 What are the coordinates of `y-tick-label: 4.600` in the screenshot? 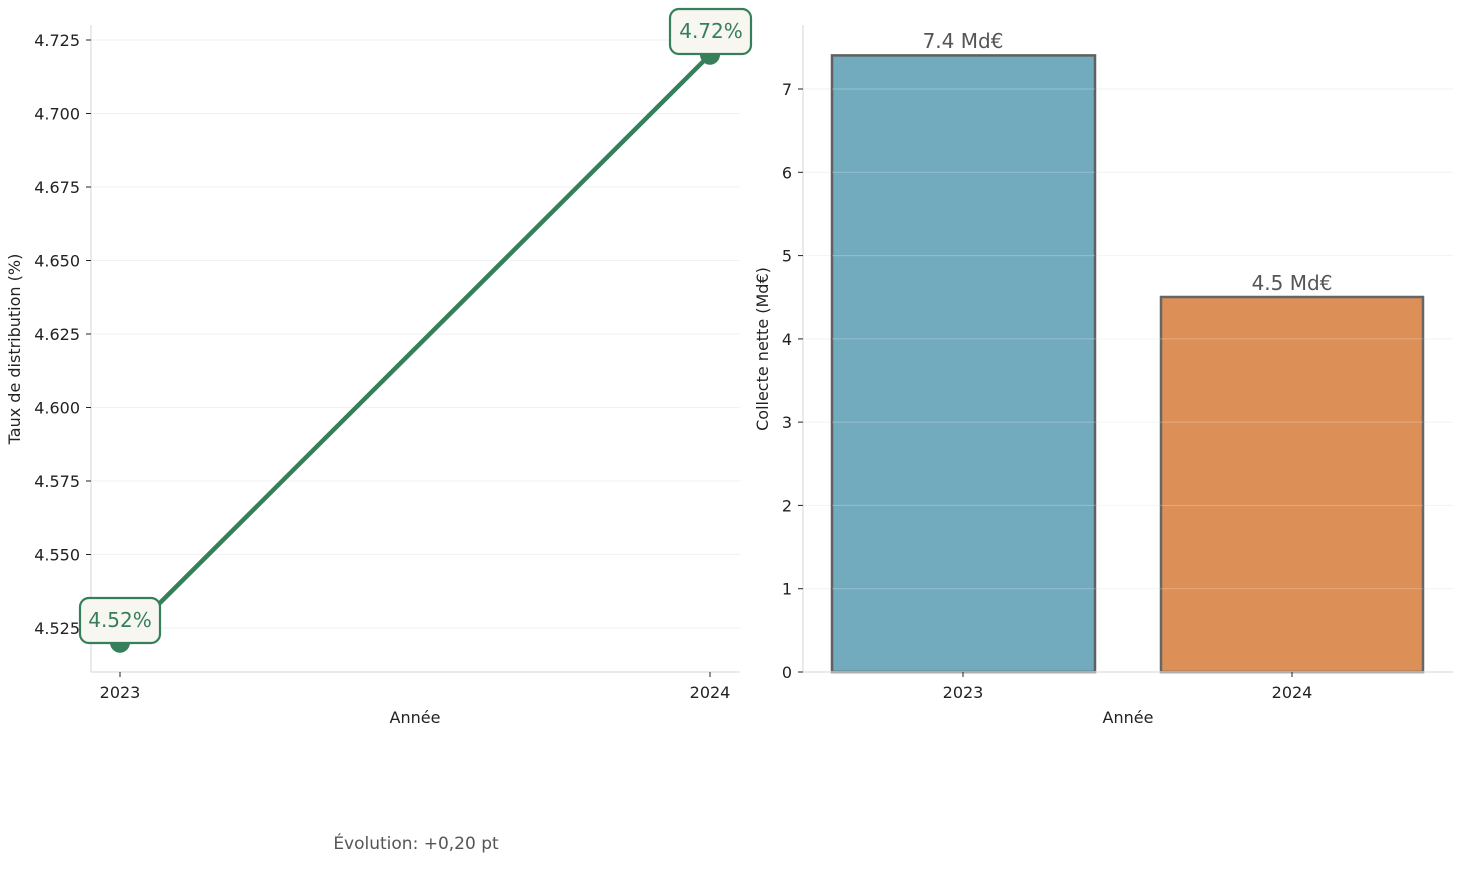 It's located at (57, 408).